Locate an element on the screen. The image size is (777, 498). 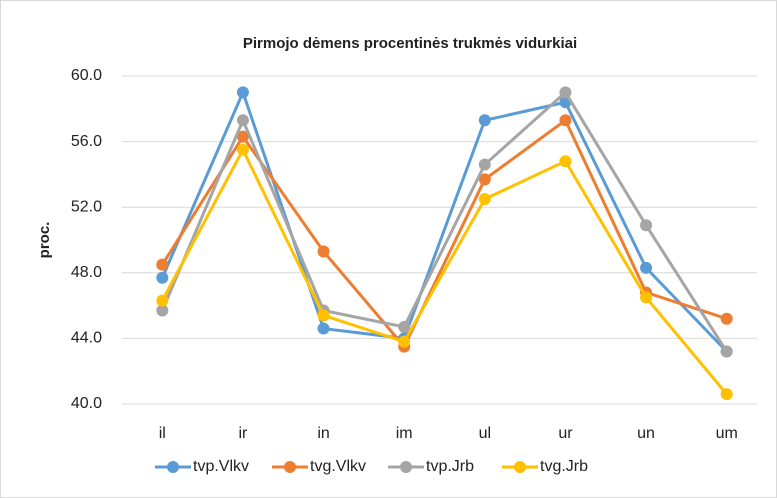
legend-label: tvp.Vlkv is located at coordinates (221, 466).